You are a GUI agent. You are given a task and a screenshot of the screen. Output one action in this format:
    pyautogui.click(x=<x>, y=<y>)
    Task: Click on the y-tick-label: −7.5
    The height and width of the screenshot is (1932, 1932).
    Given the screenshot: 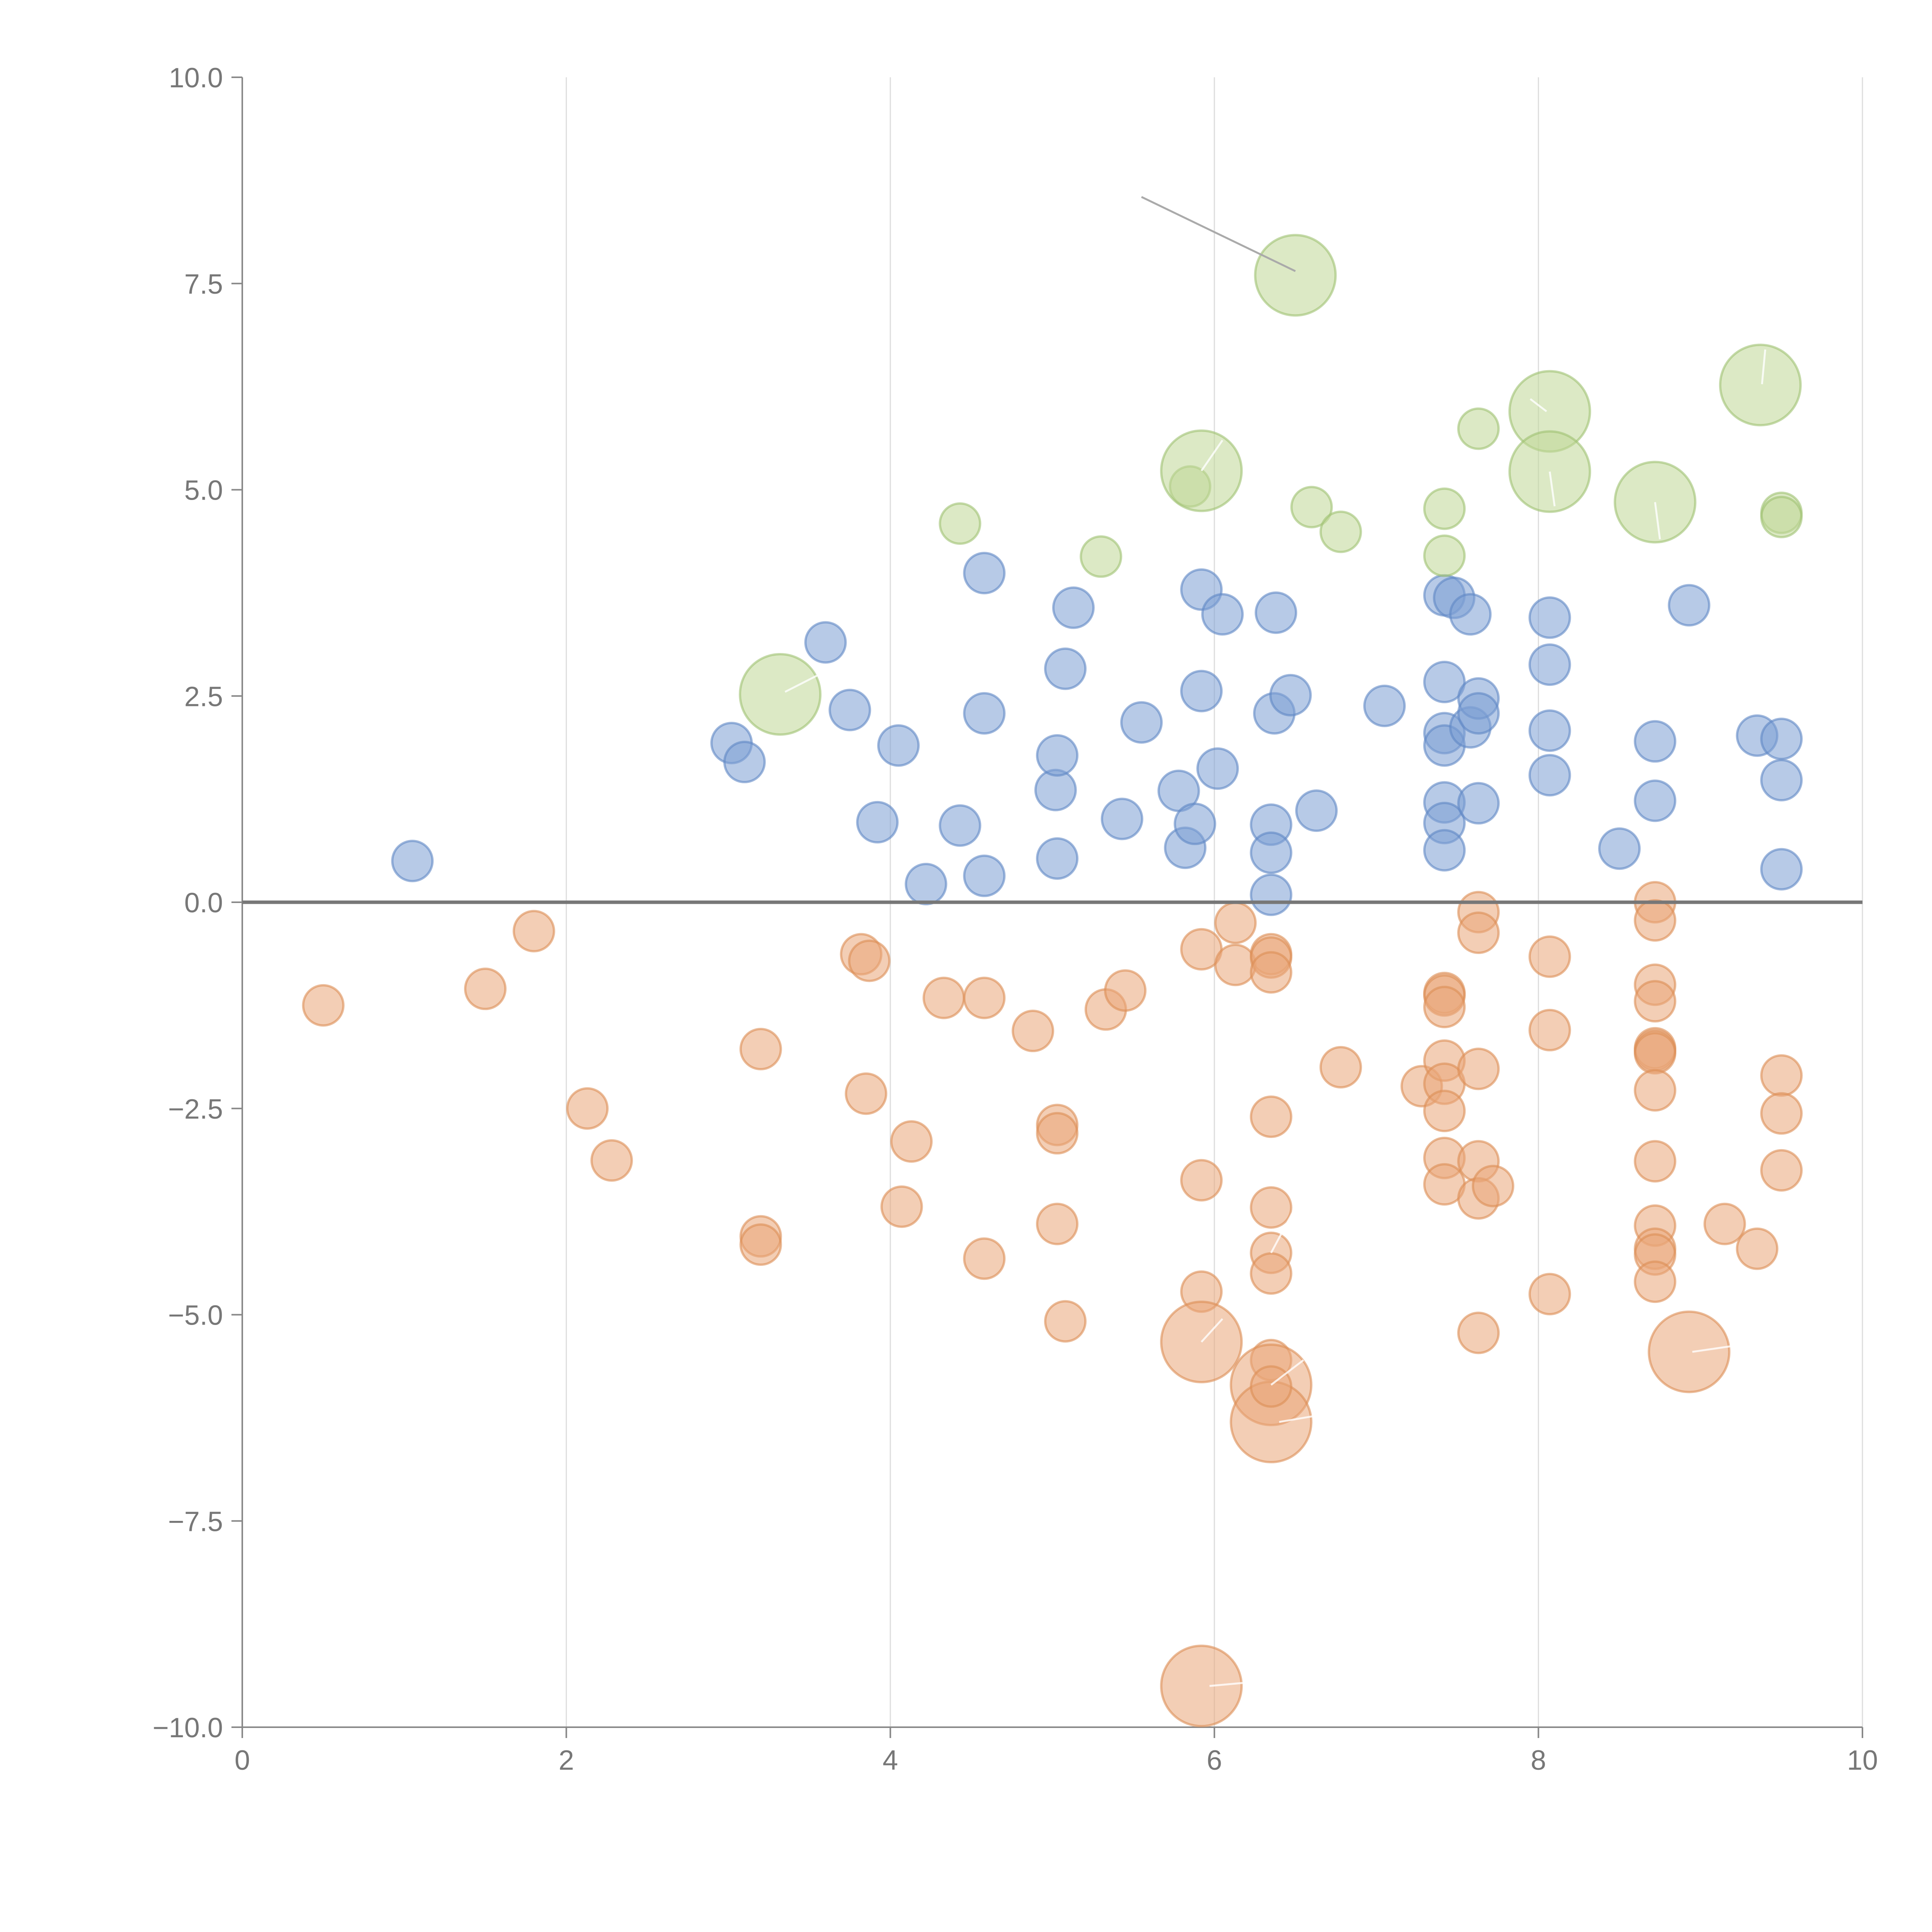 What is the action you would take?
    pyautogui.click(x=196, y=1522)
    